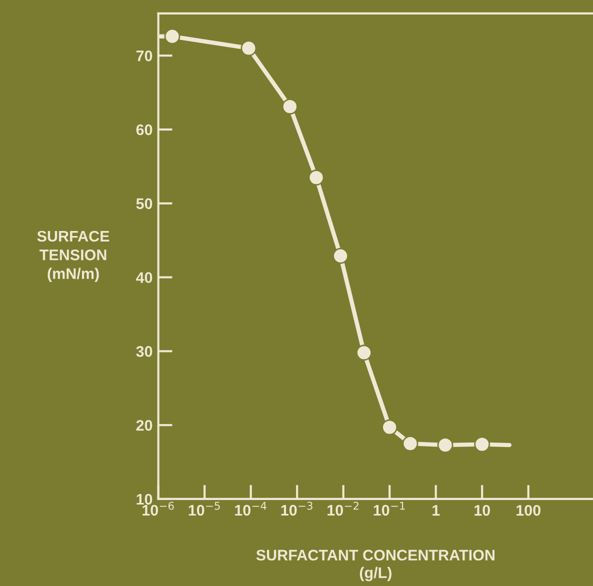 This screenshot has height=586, width=593. I want to click on y-tick-label: 50, so click(144, 204).